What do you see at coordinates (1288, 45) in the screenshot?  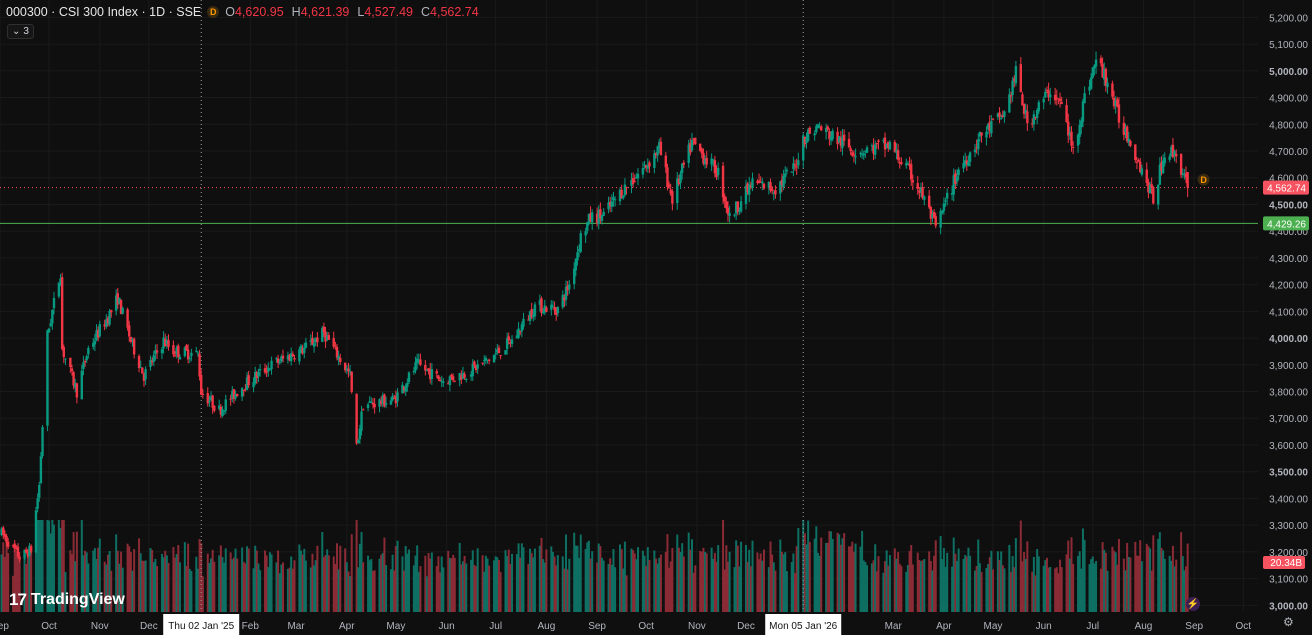 I see `y-axis-tick-label: 5,100.00` at bounding box center [1288, 45].